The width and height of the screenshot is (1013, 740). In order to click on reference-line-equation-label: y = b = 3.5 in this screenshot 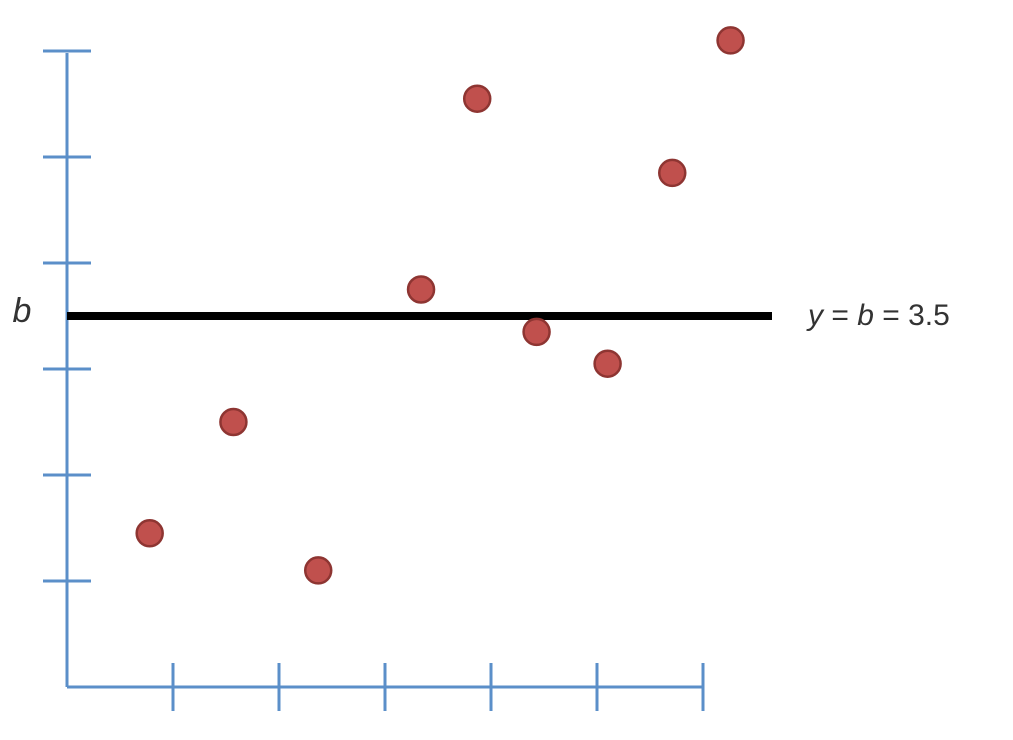, I will do `click(878, 315)`.